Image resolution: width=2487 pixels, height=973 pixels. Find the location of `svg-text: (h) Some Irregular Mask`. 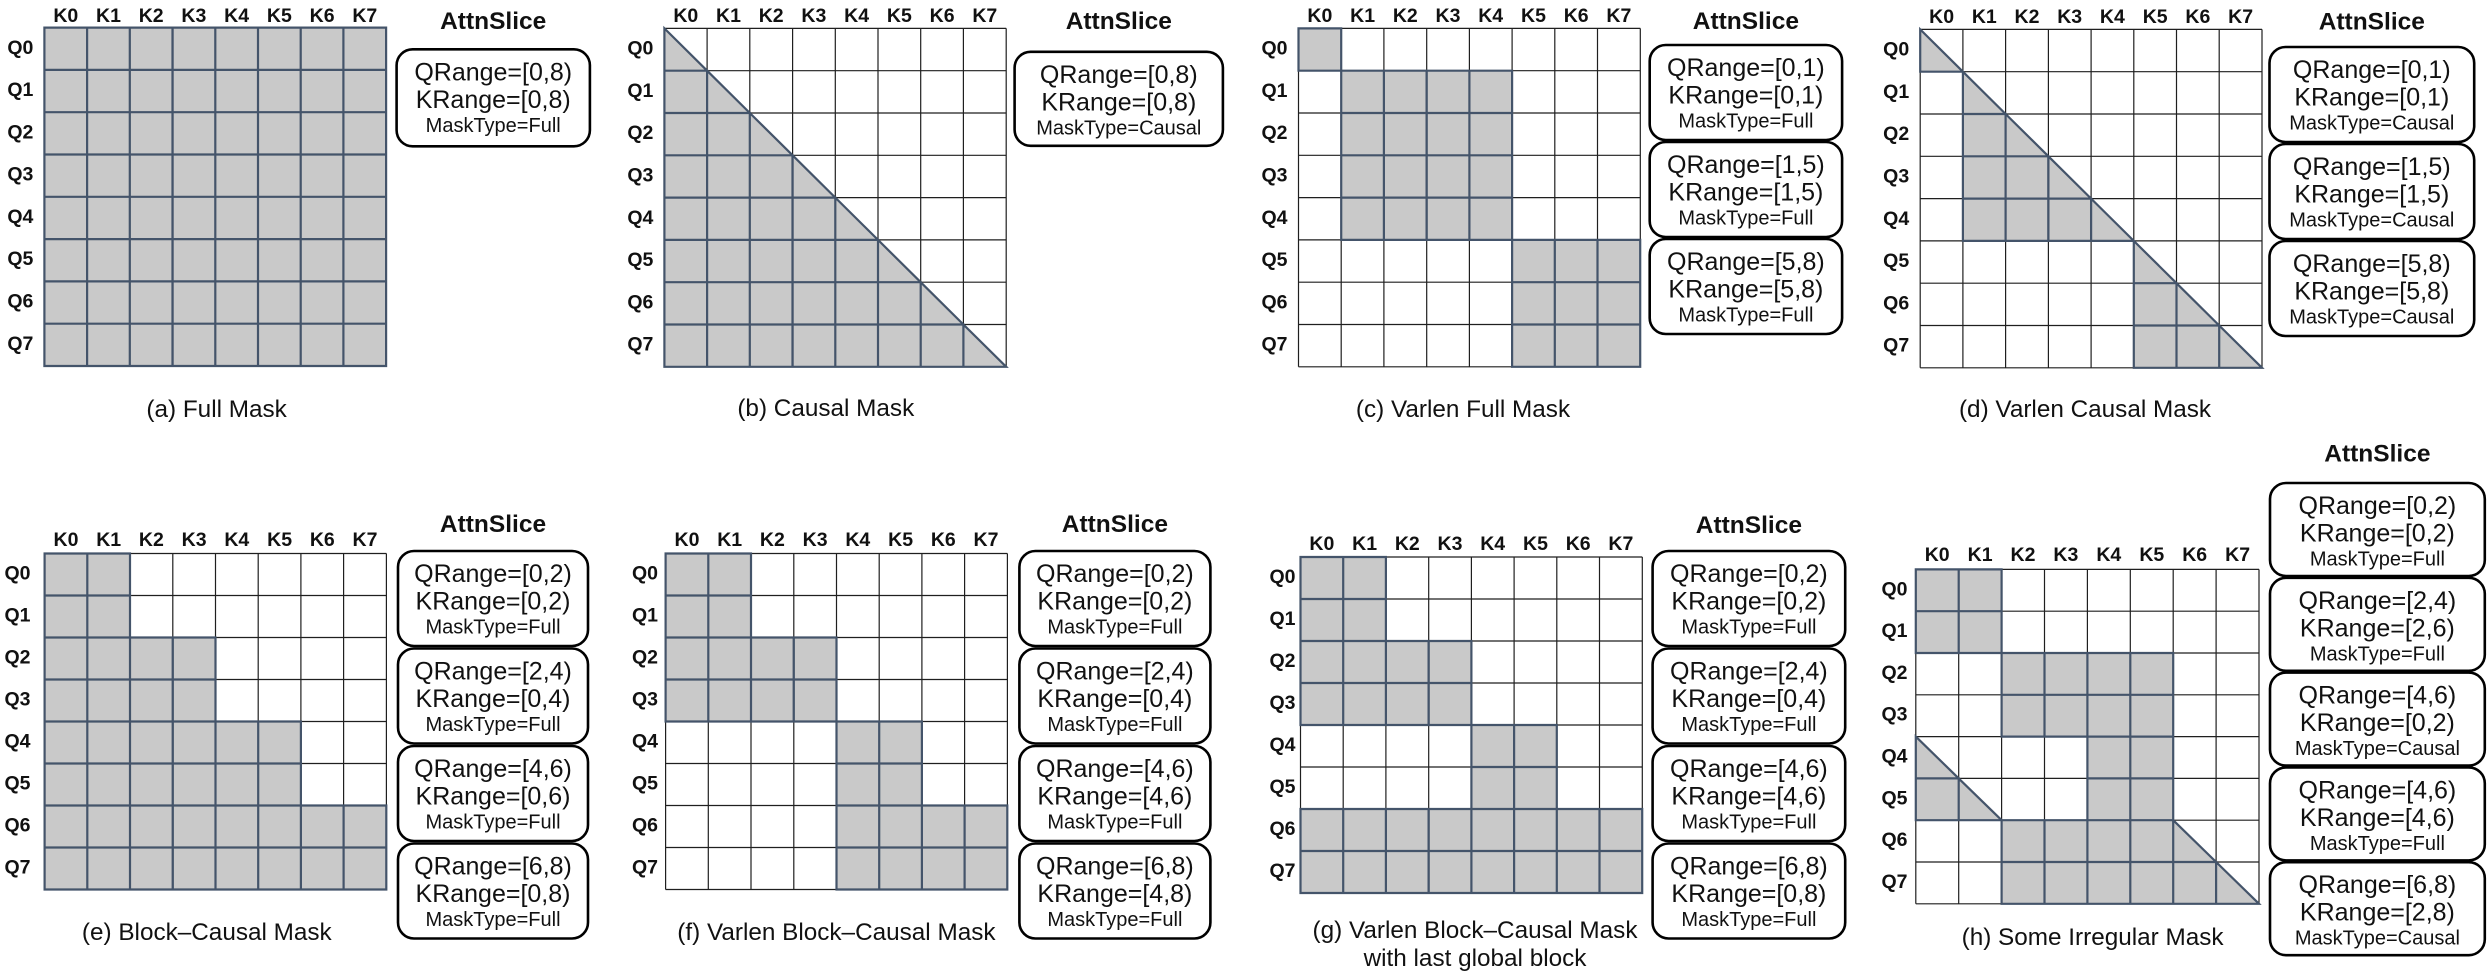

svg-text: (h) Some Irregular Mask is located at coordinates (2093, 937).